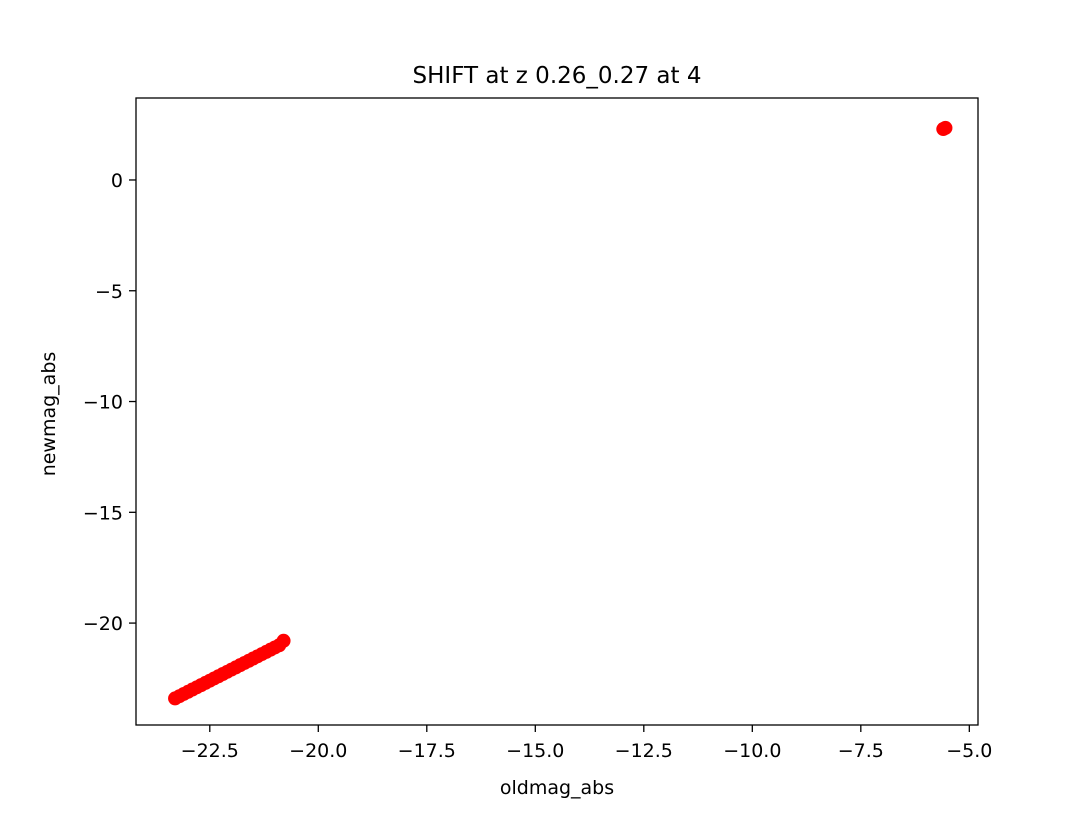  What do you see at coordinates (861, 751) in the screenshot?
I see `x-tick-label: −7.5` at bounding box center [861, 751].